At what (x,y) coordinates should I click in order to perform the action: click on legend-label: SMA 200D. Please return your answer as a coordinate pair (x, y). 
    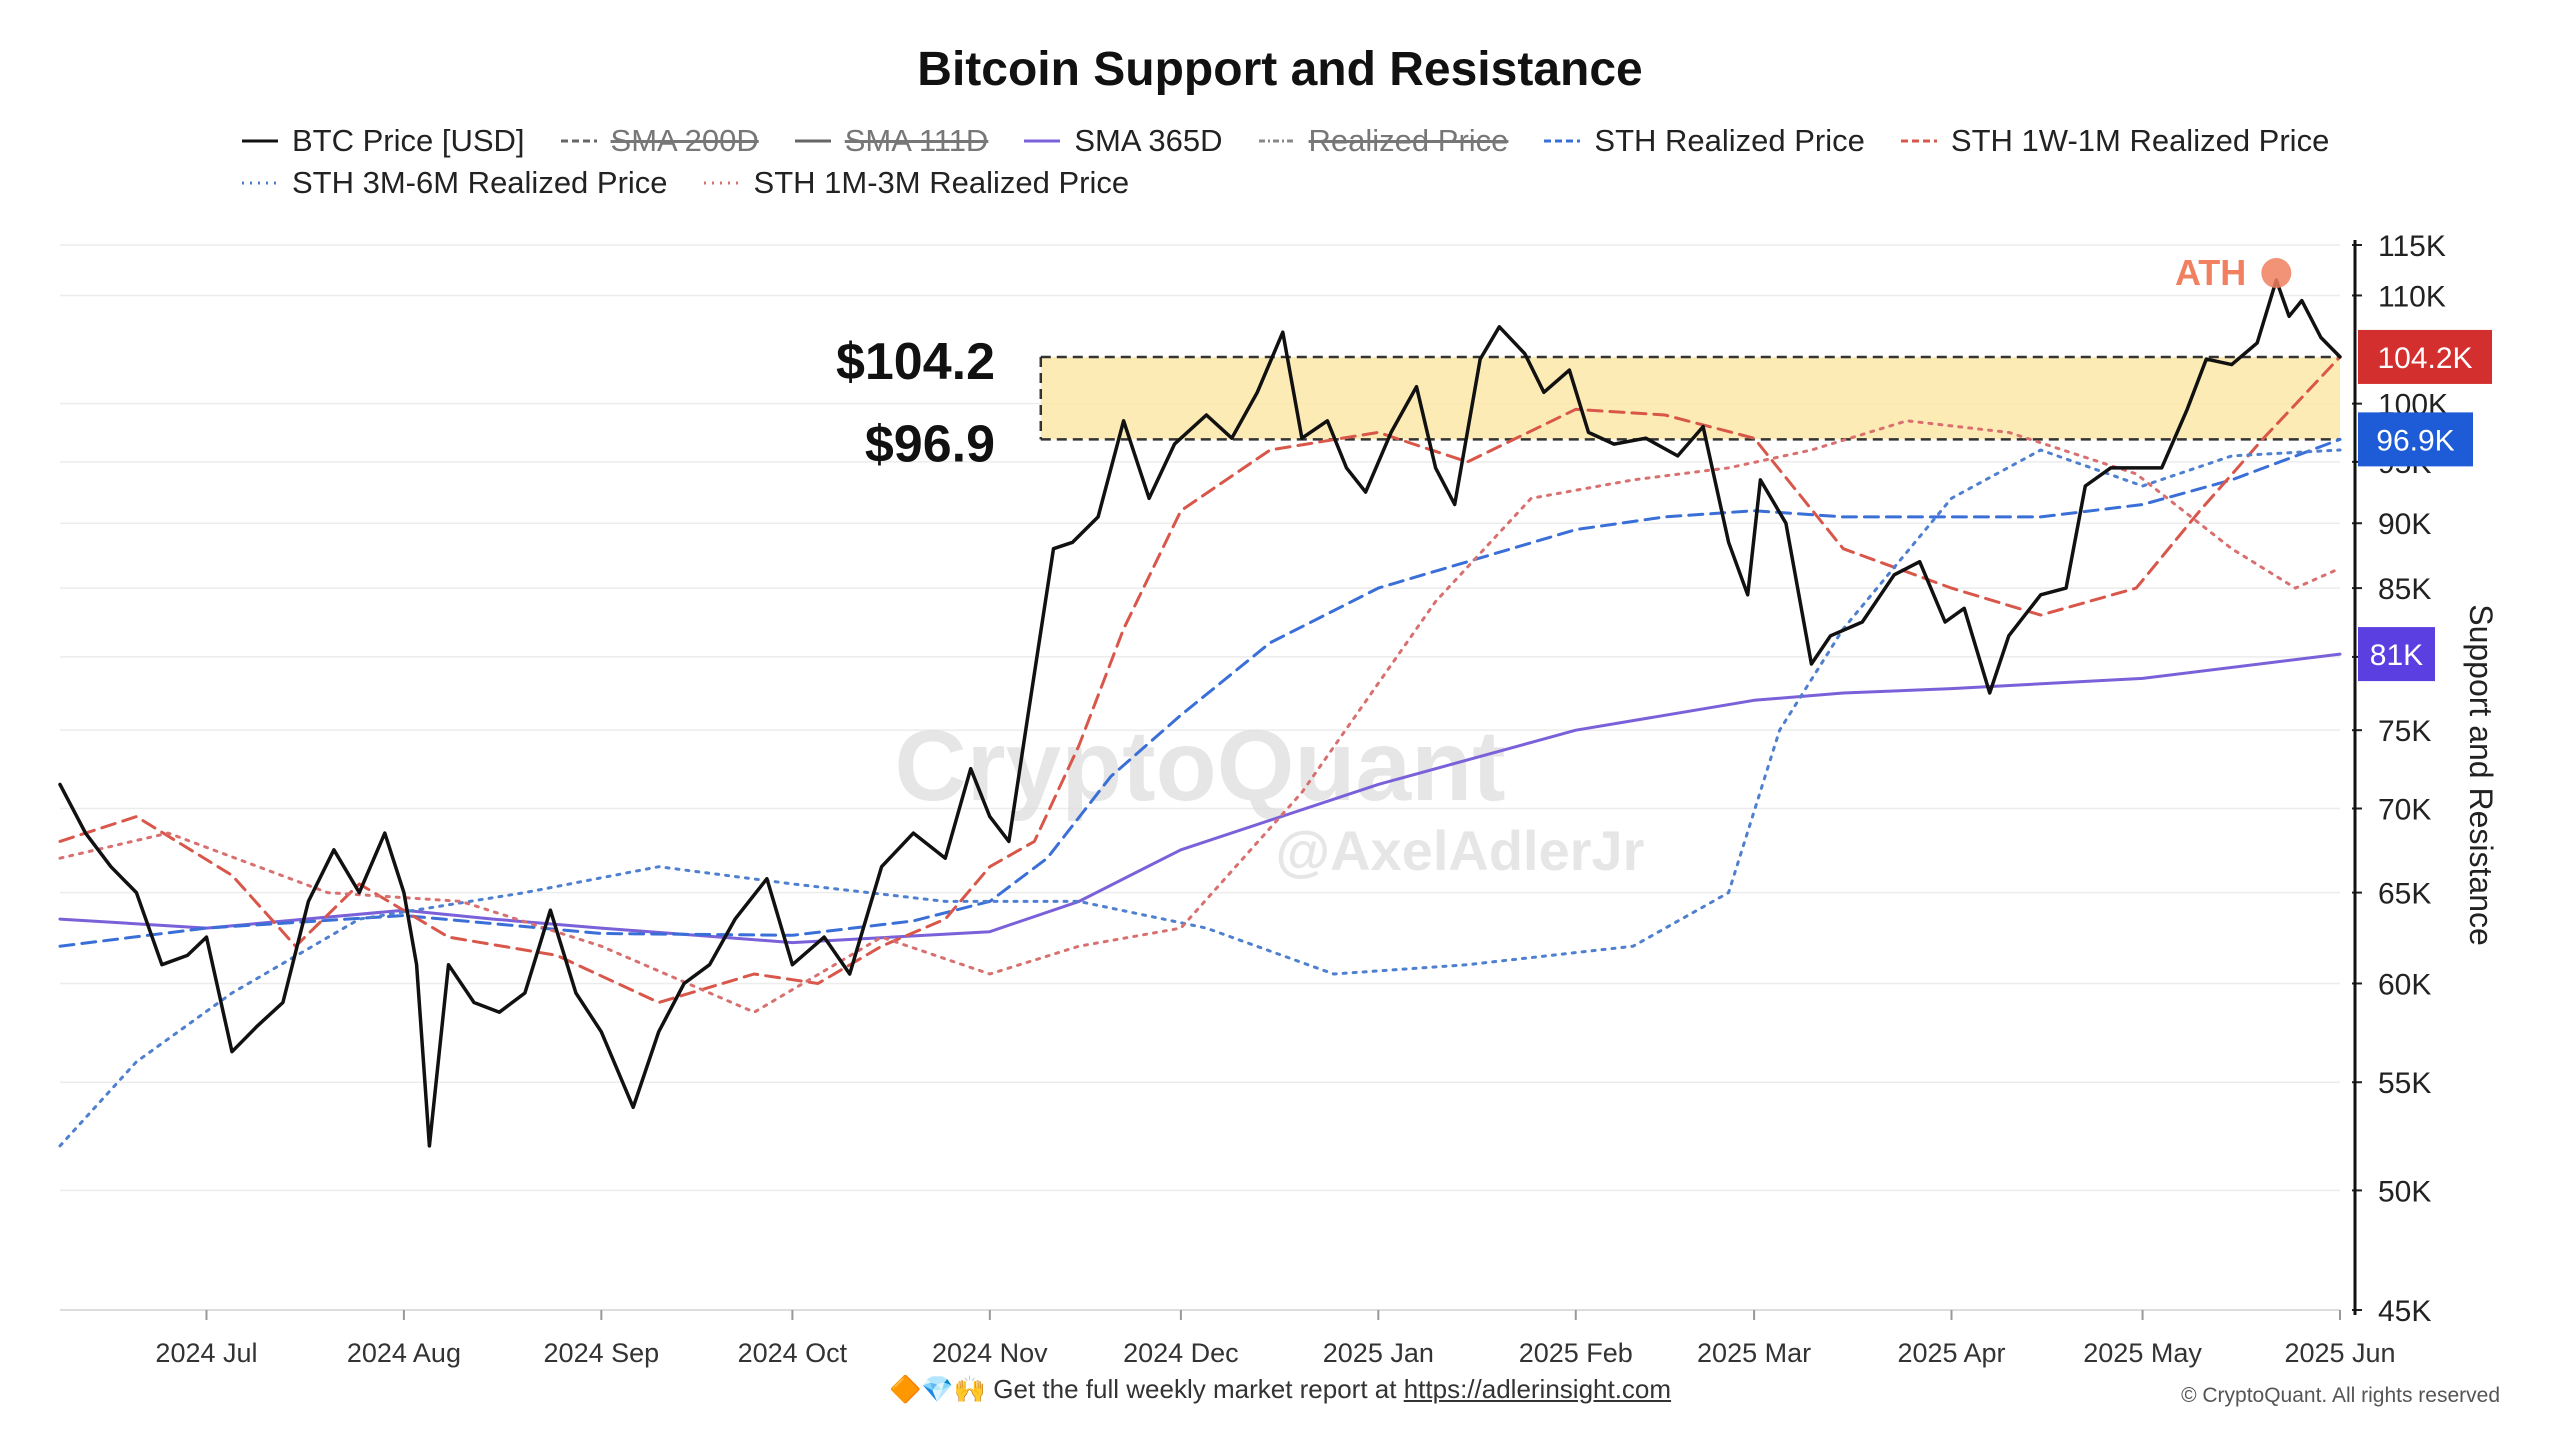
    Looking at the image, I should click on (684, 140).